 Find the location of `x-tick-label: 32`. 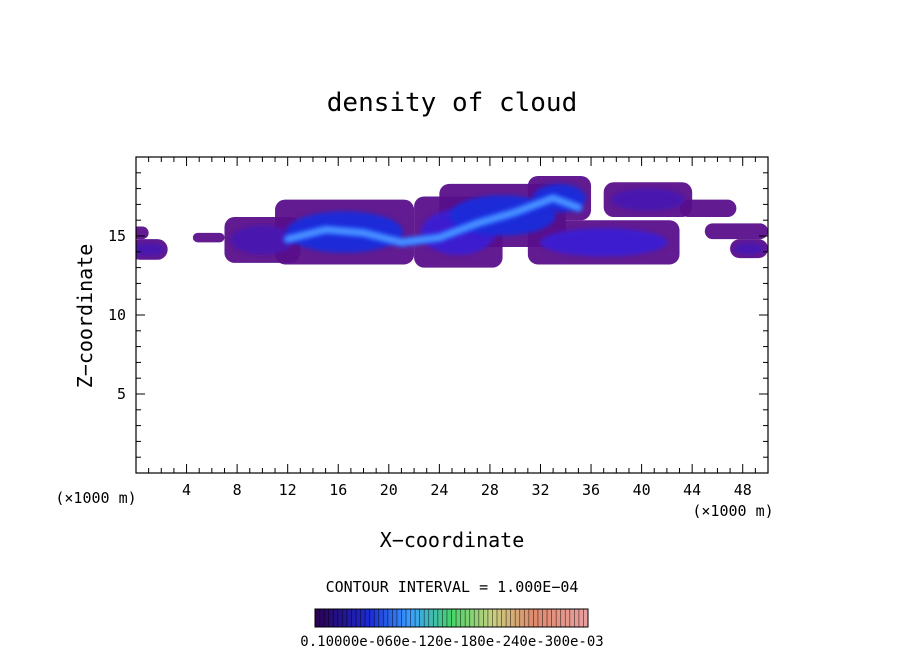

x-tick-label: 32 is located at coordinates (540, 490).